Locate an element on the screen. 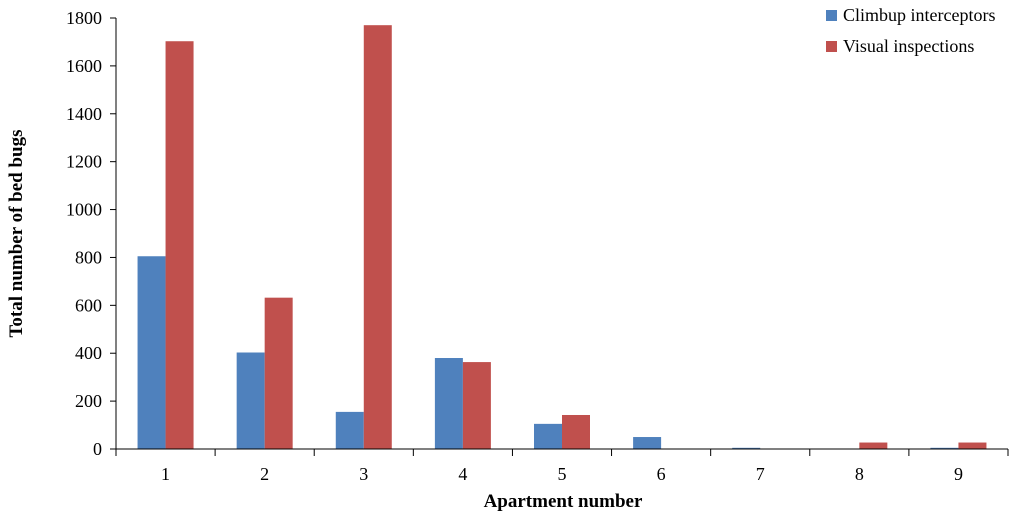 The height and width of the screenshot is (515, 1024). legend: Climbup interceptors Visual inspections is located at coordinates (910, 30).